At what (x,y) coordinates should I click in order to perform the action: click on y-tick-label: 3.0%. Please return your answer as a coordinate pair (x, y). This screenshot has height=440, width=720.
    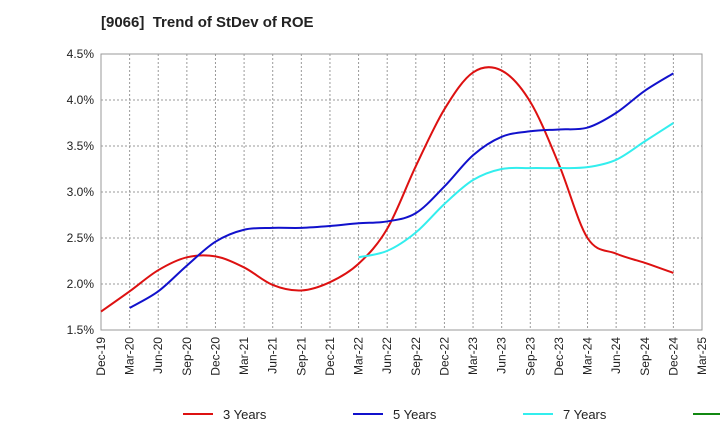
    Looking at the image, I should click on (81, 192).